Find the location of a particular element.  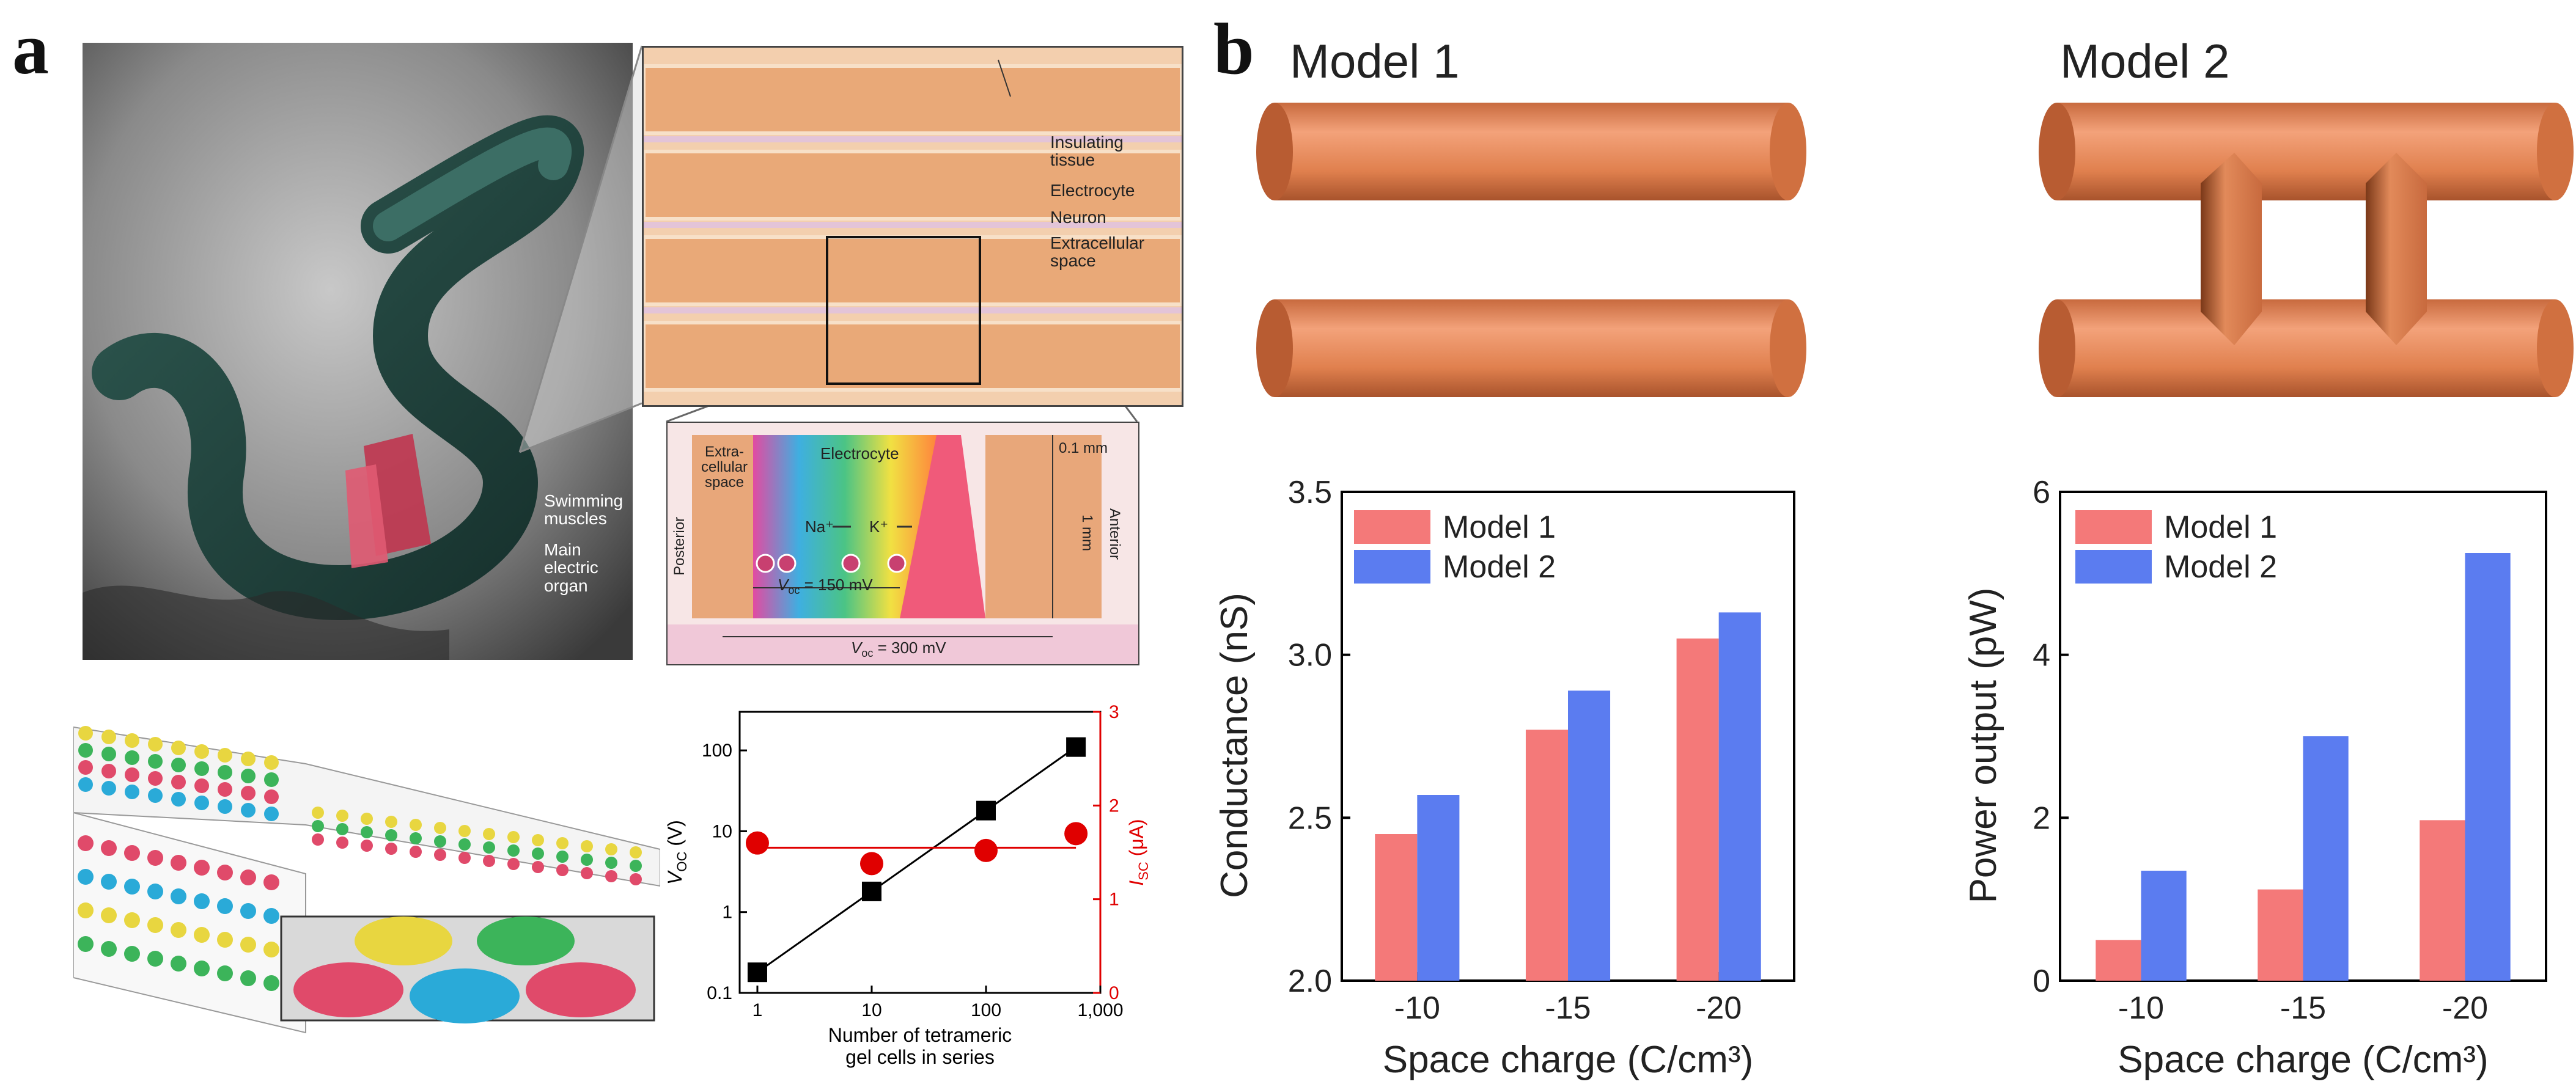

voc-y-tick-label: 1 is located at coordinates (727, 913).